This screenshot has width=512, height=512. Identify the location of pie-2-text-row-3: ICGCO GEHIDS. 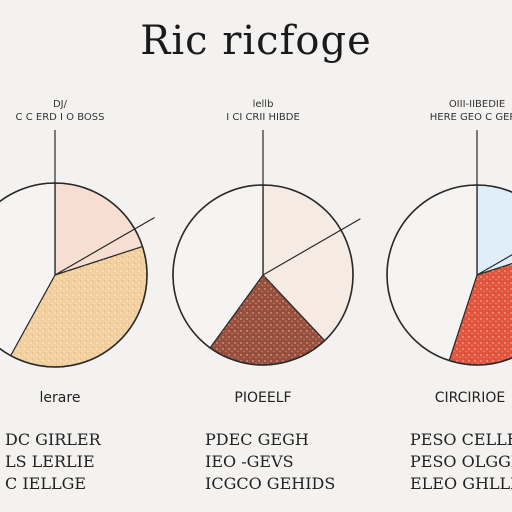
(270, 483).